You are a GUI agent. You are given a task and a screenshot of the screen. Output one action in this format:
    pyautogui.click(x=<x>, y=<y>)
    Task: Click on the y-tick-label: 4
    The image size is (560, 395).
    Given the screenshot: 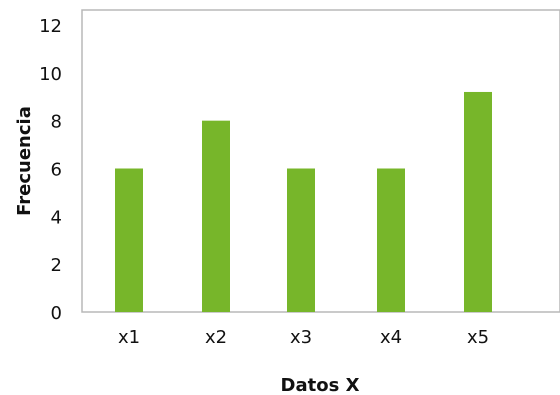 What is the action you would take?
    pyautogui.click(x=56, y=217)
    